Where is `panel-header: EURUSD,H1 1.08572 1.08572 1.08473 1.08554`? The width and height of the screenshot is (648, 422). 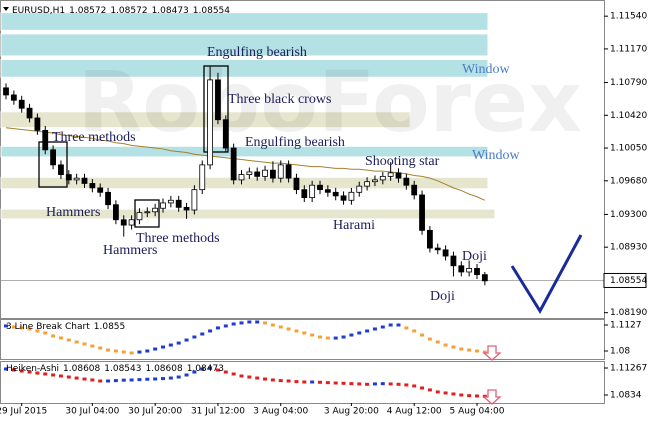 panel-header: EURUSD,H1 1.08572 1.08572 1.08473 1.08554 is located at coordinates (121, 11).